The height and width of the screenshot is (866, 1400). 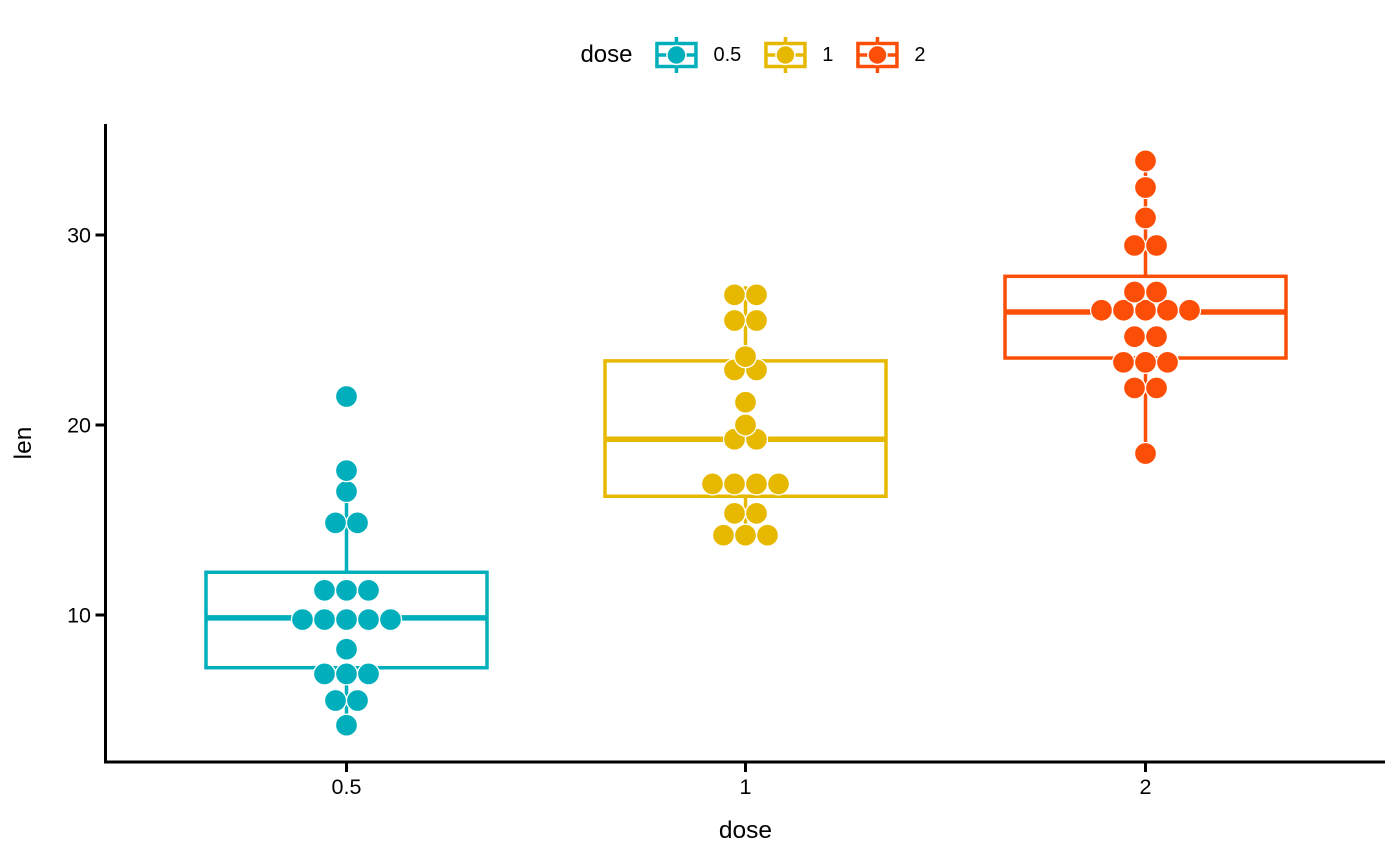 What do you see at coordinates (828, 54) in the screenshot?
I see `legend-entry-label: 1` at bounding box center [828, 54].